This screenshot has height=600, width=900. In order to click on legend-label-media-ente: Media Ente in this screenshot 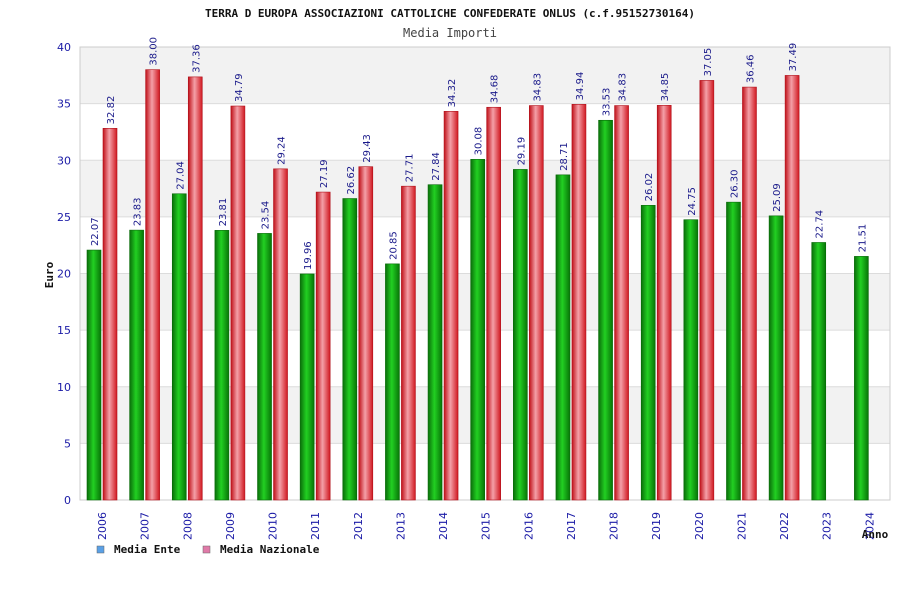, I will do `click(147, 549)`.